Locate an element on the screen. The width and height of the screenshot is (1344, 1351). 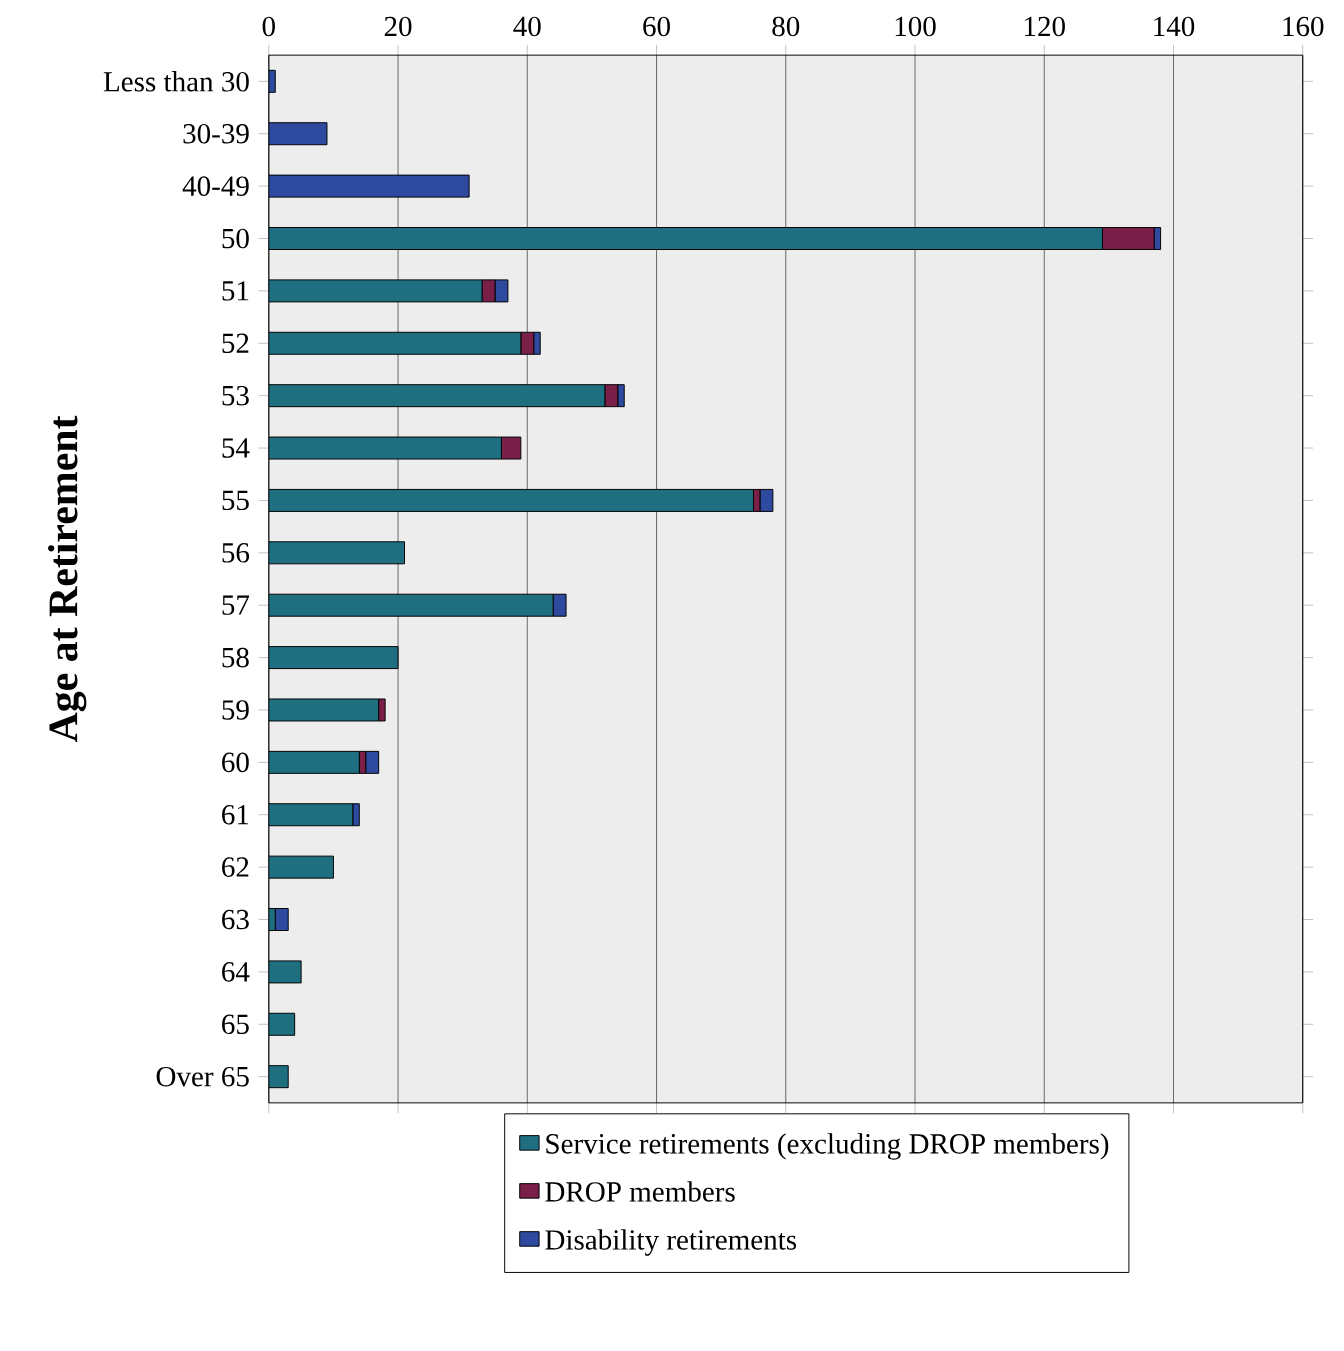
y-tick-label: 62 is located at coordinates (235, 867).